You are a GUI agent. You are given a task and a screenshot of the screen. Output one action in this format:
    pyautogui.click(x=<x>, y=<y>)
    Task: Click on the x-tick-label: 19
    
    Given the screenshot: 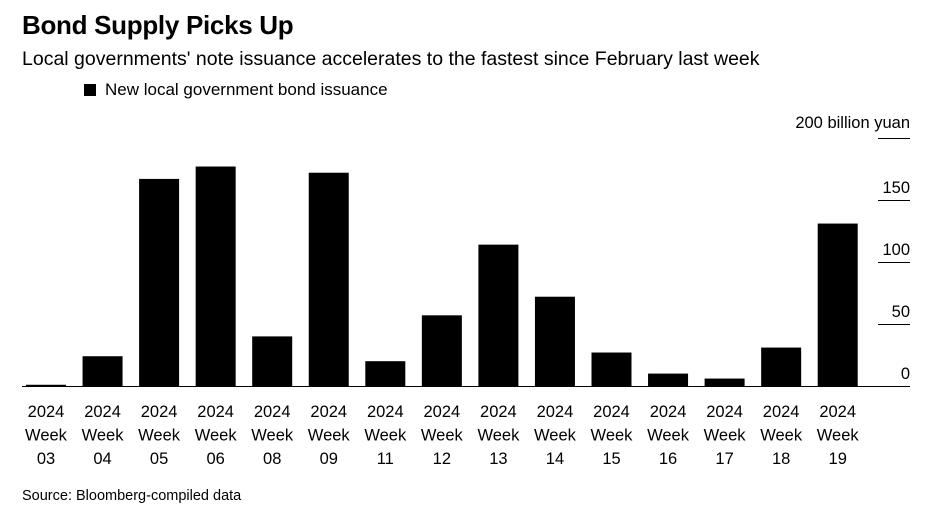 What is the action you would take?
    pyautogui.click(x=838, y=459)
    